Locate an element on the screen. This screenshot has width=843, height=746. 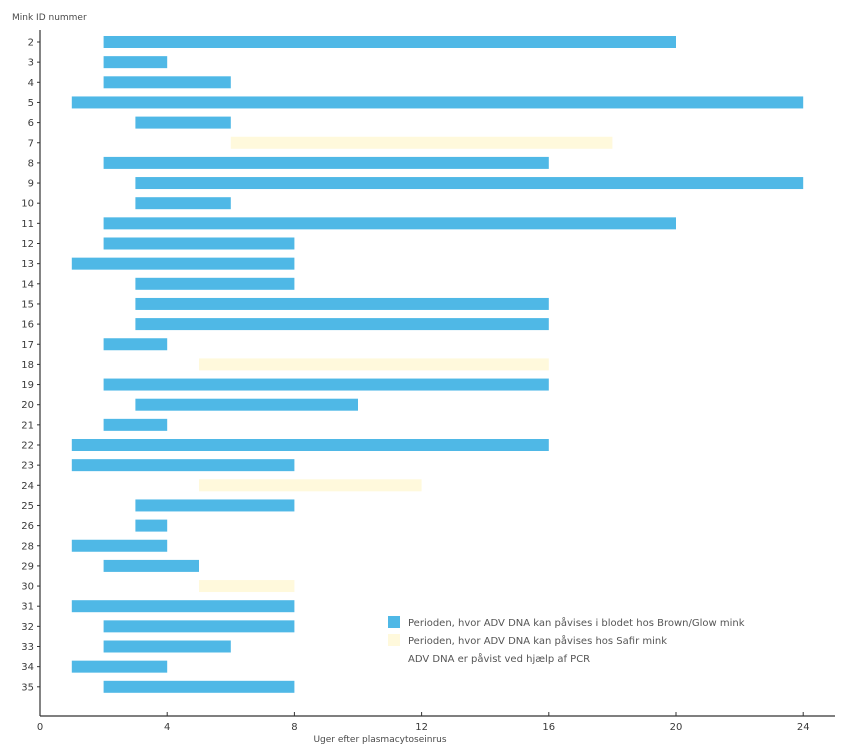
y-tick-label: 7 is located at coordinates (31, 143).